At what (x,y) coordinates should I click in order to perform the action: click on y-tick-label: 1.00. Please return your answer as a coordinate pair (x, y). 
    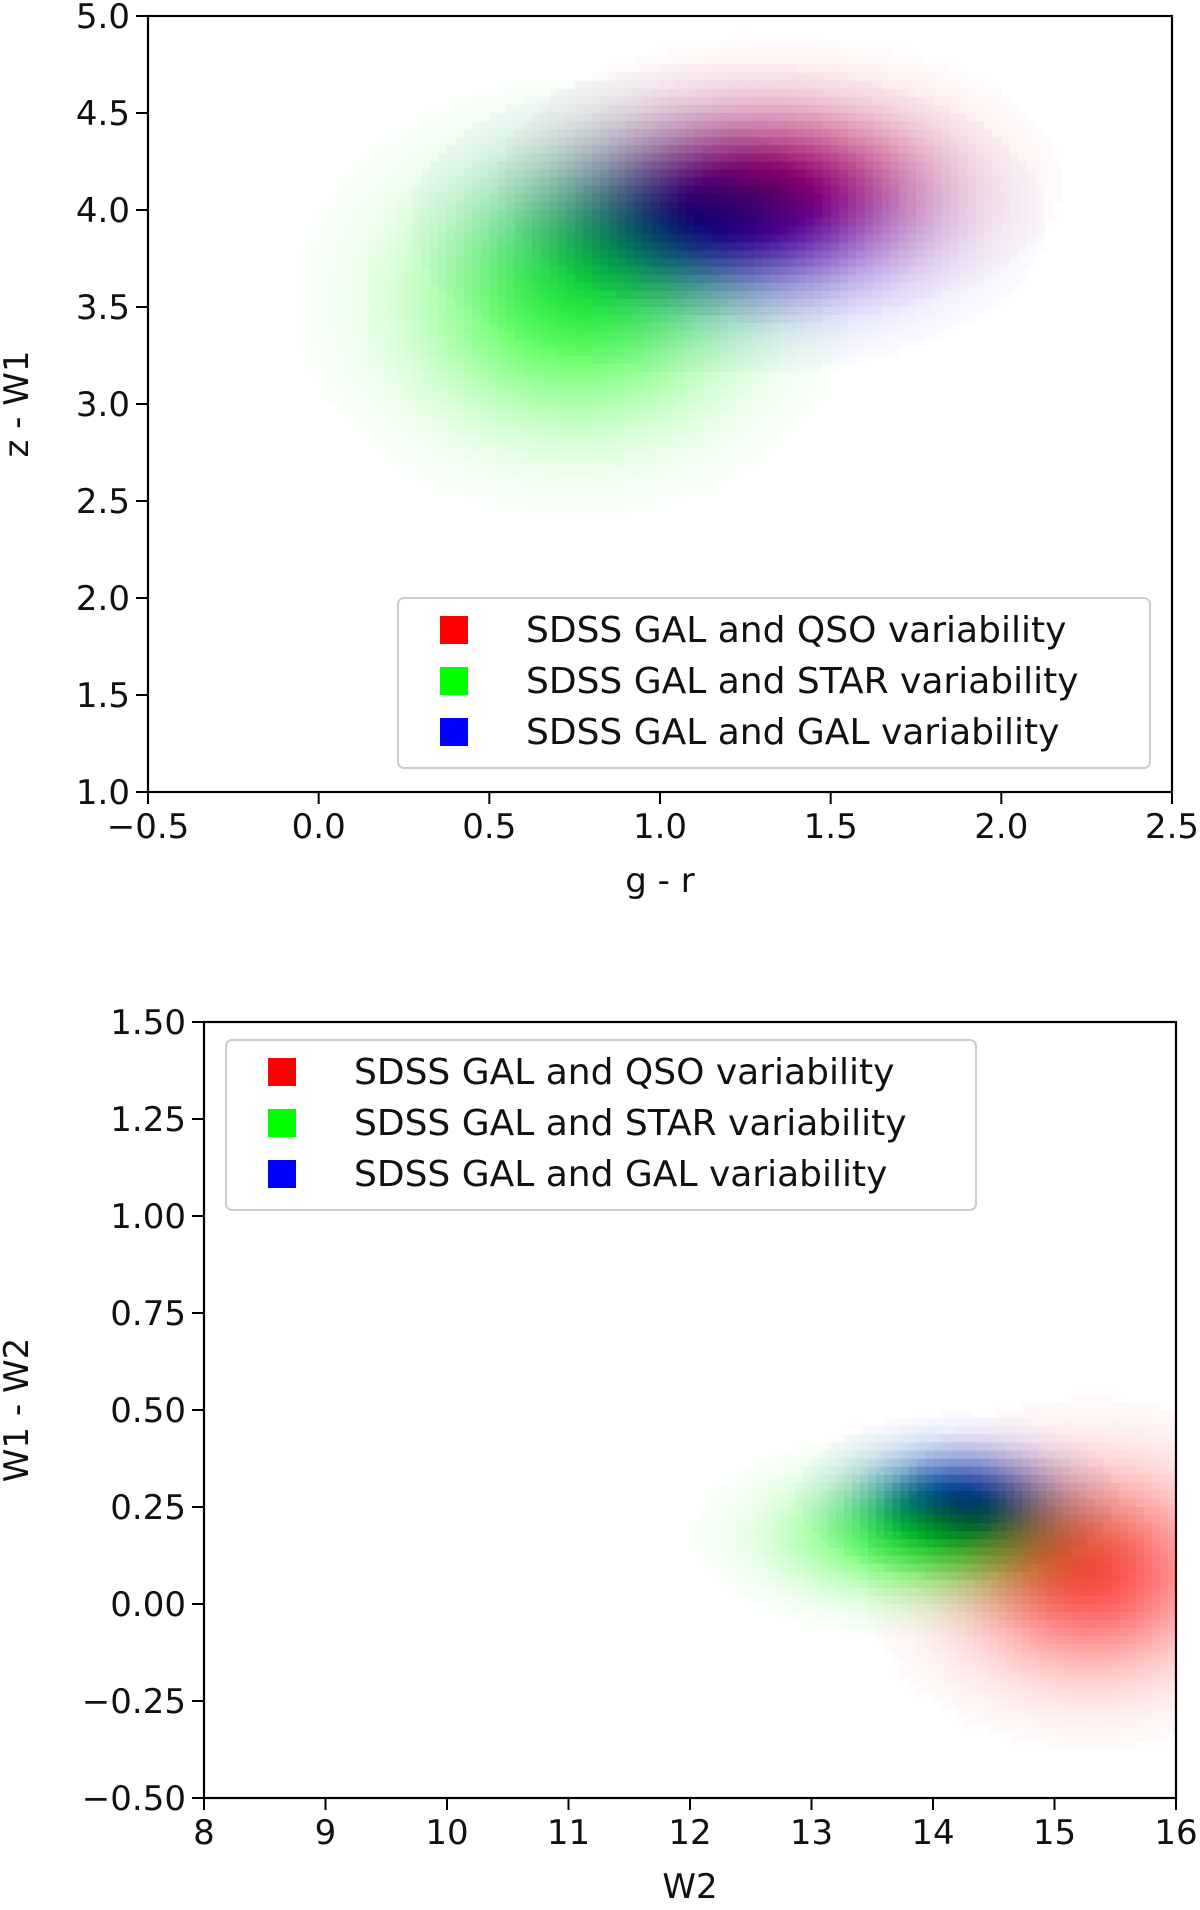
    Looking at the image, I should click on (148, 1217).